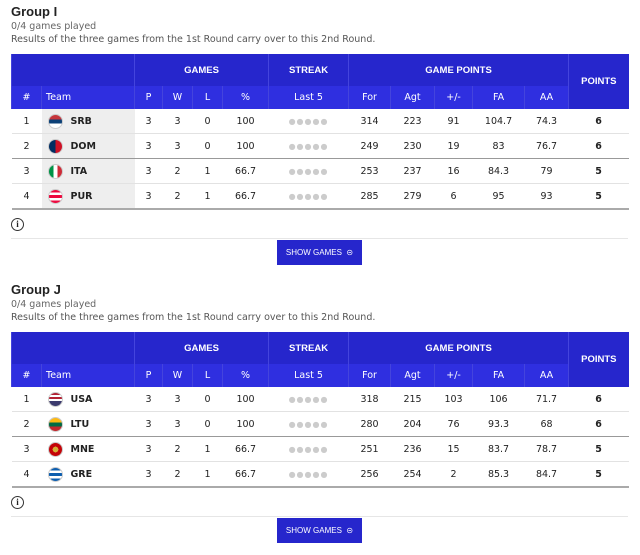 The width and height of the screenshot is (640, 555). I want to click on stat: 76.7, so click(546, 146).